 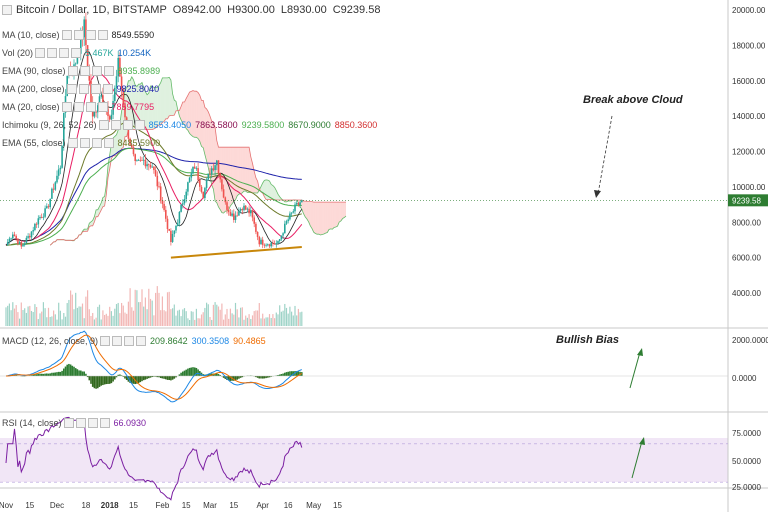 I want to click on macd-close-icon, so click(x=129, y=341).